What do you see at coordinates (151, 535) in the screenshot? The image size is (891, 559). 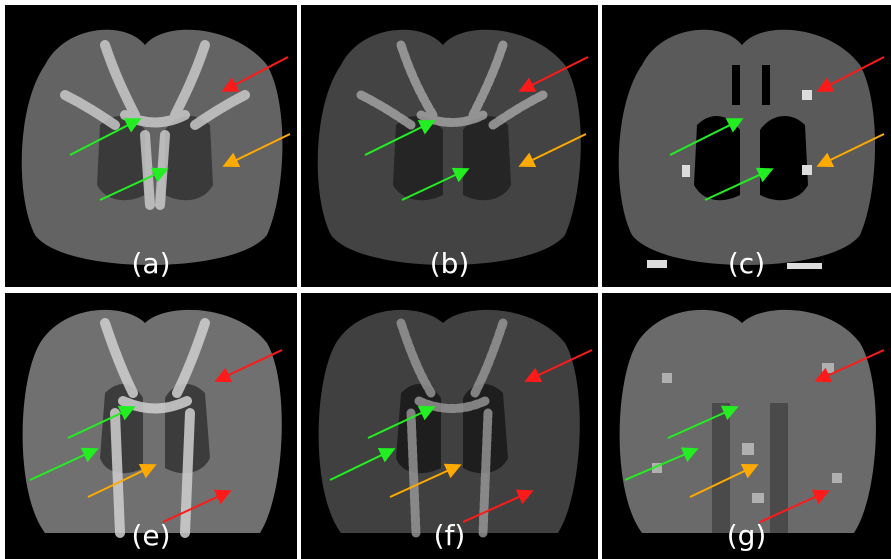 I see `panel-label-e: (e)` at bounding box center [151, 535].